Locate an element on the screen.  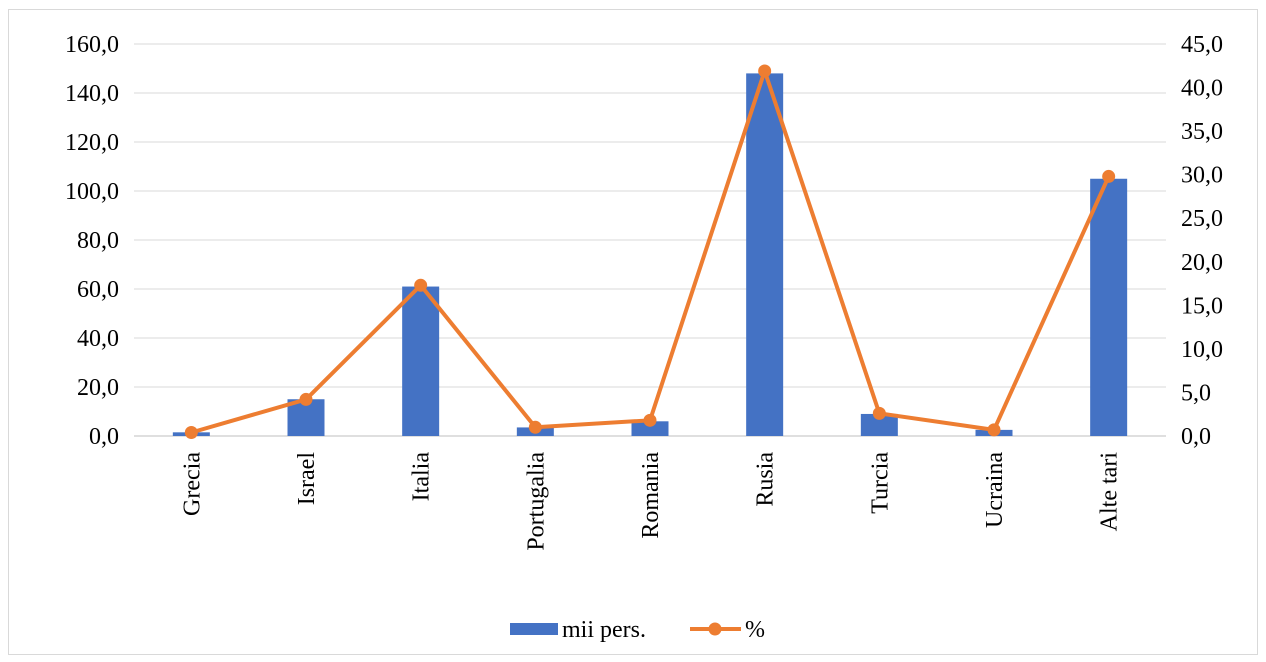
x-tick-label: Grecia is located at coordinates (192, 484).